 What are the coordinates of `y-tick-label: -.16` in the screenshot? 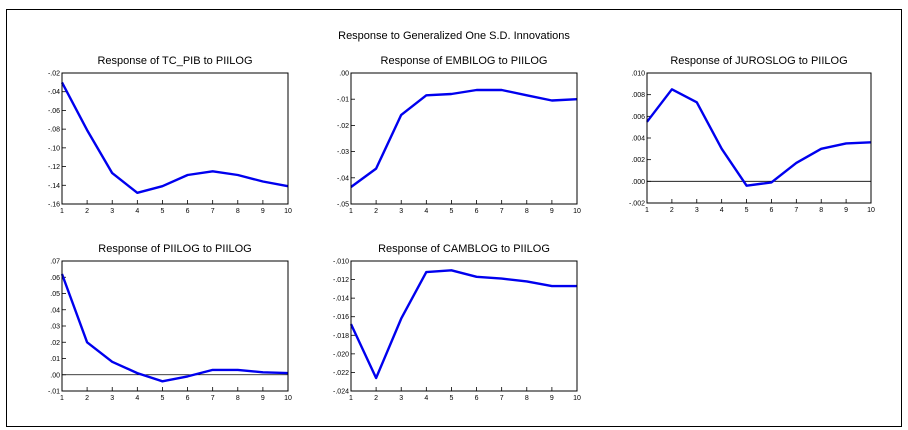 It's located at (54, 205).